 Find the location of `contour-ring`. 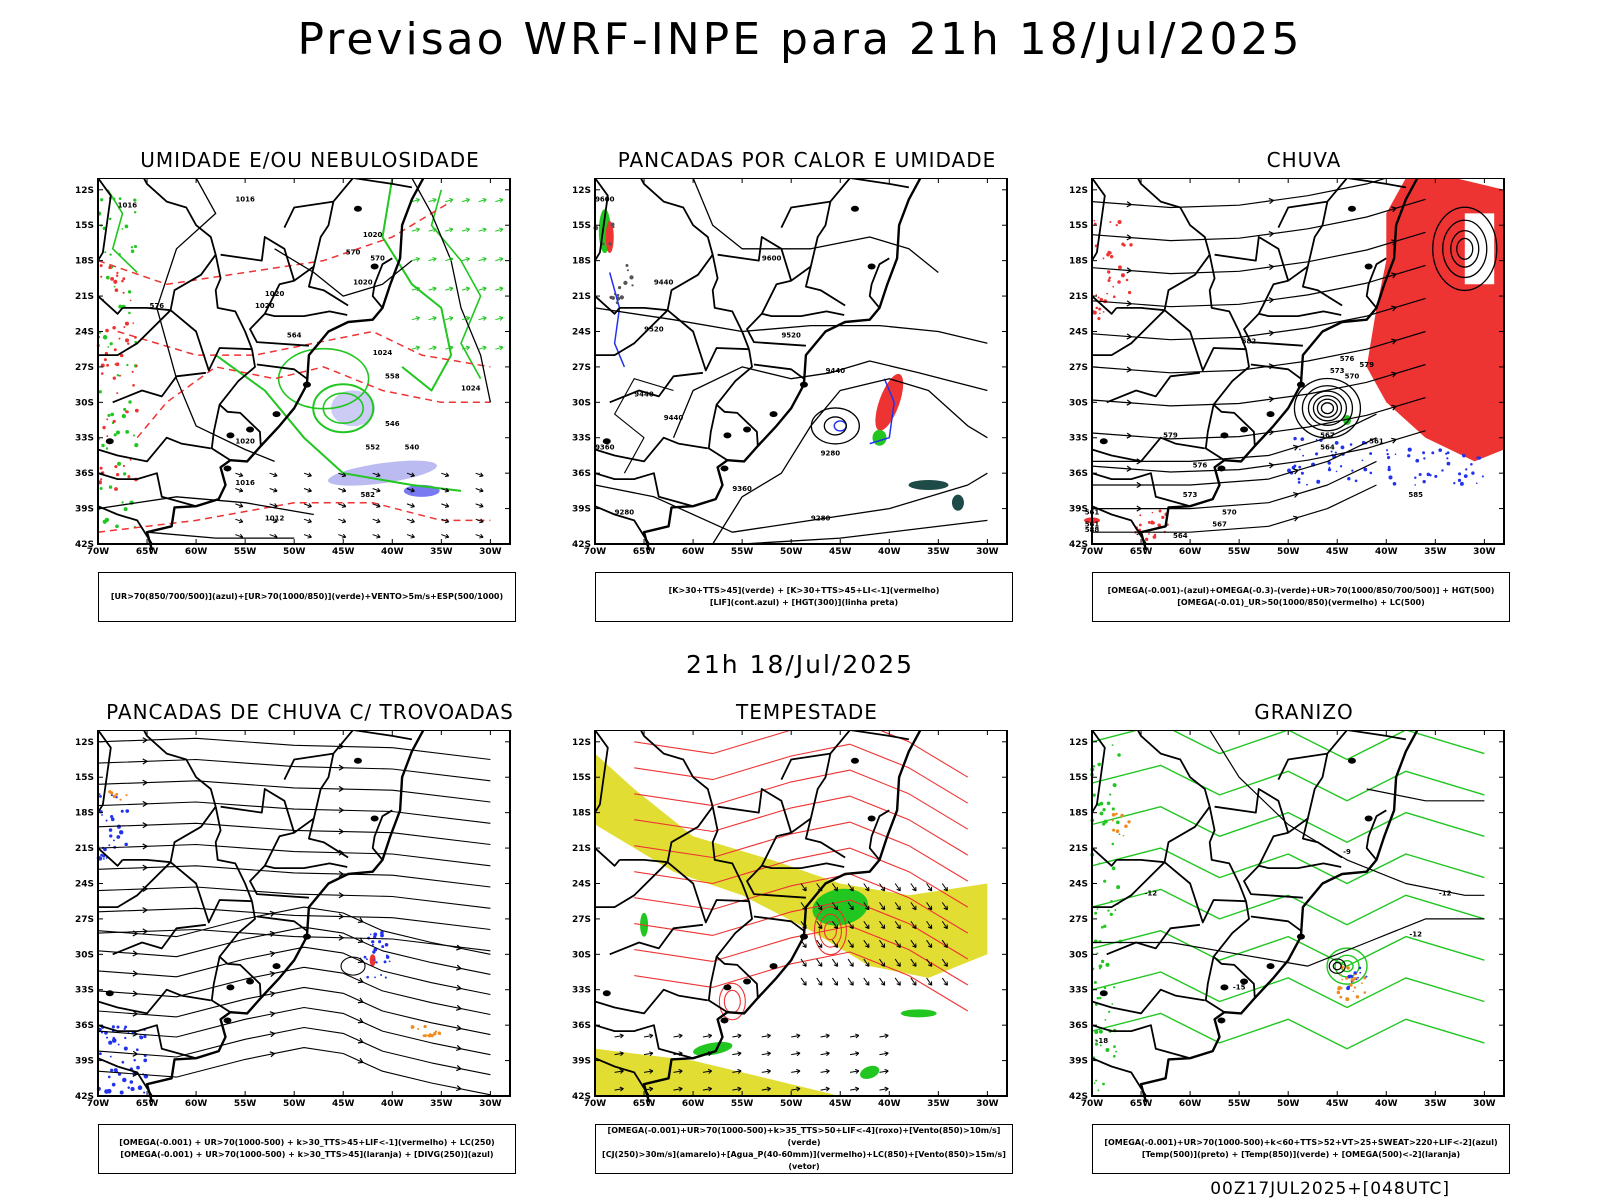

contour-ring is located at coordinates (835, 426).